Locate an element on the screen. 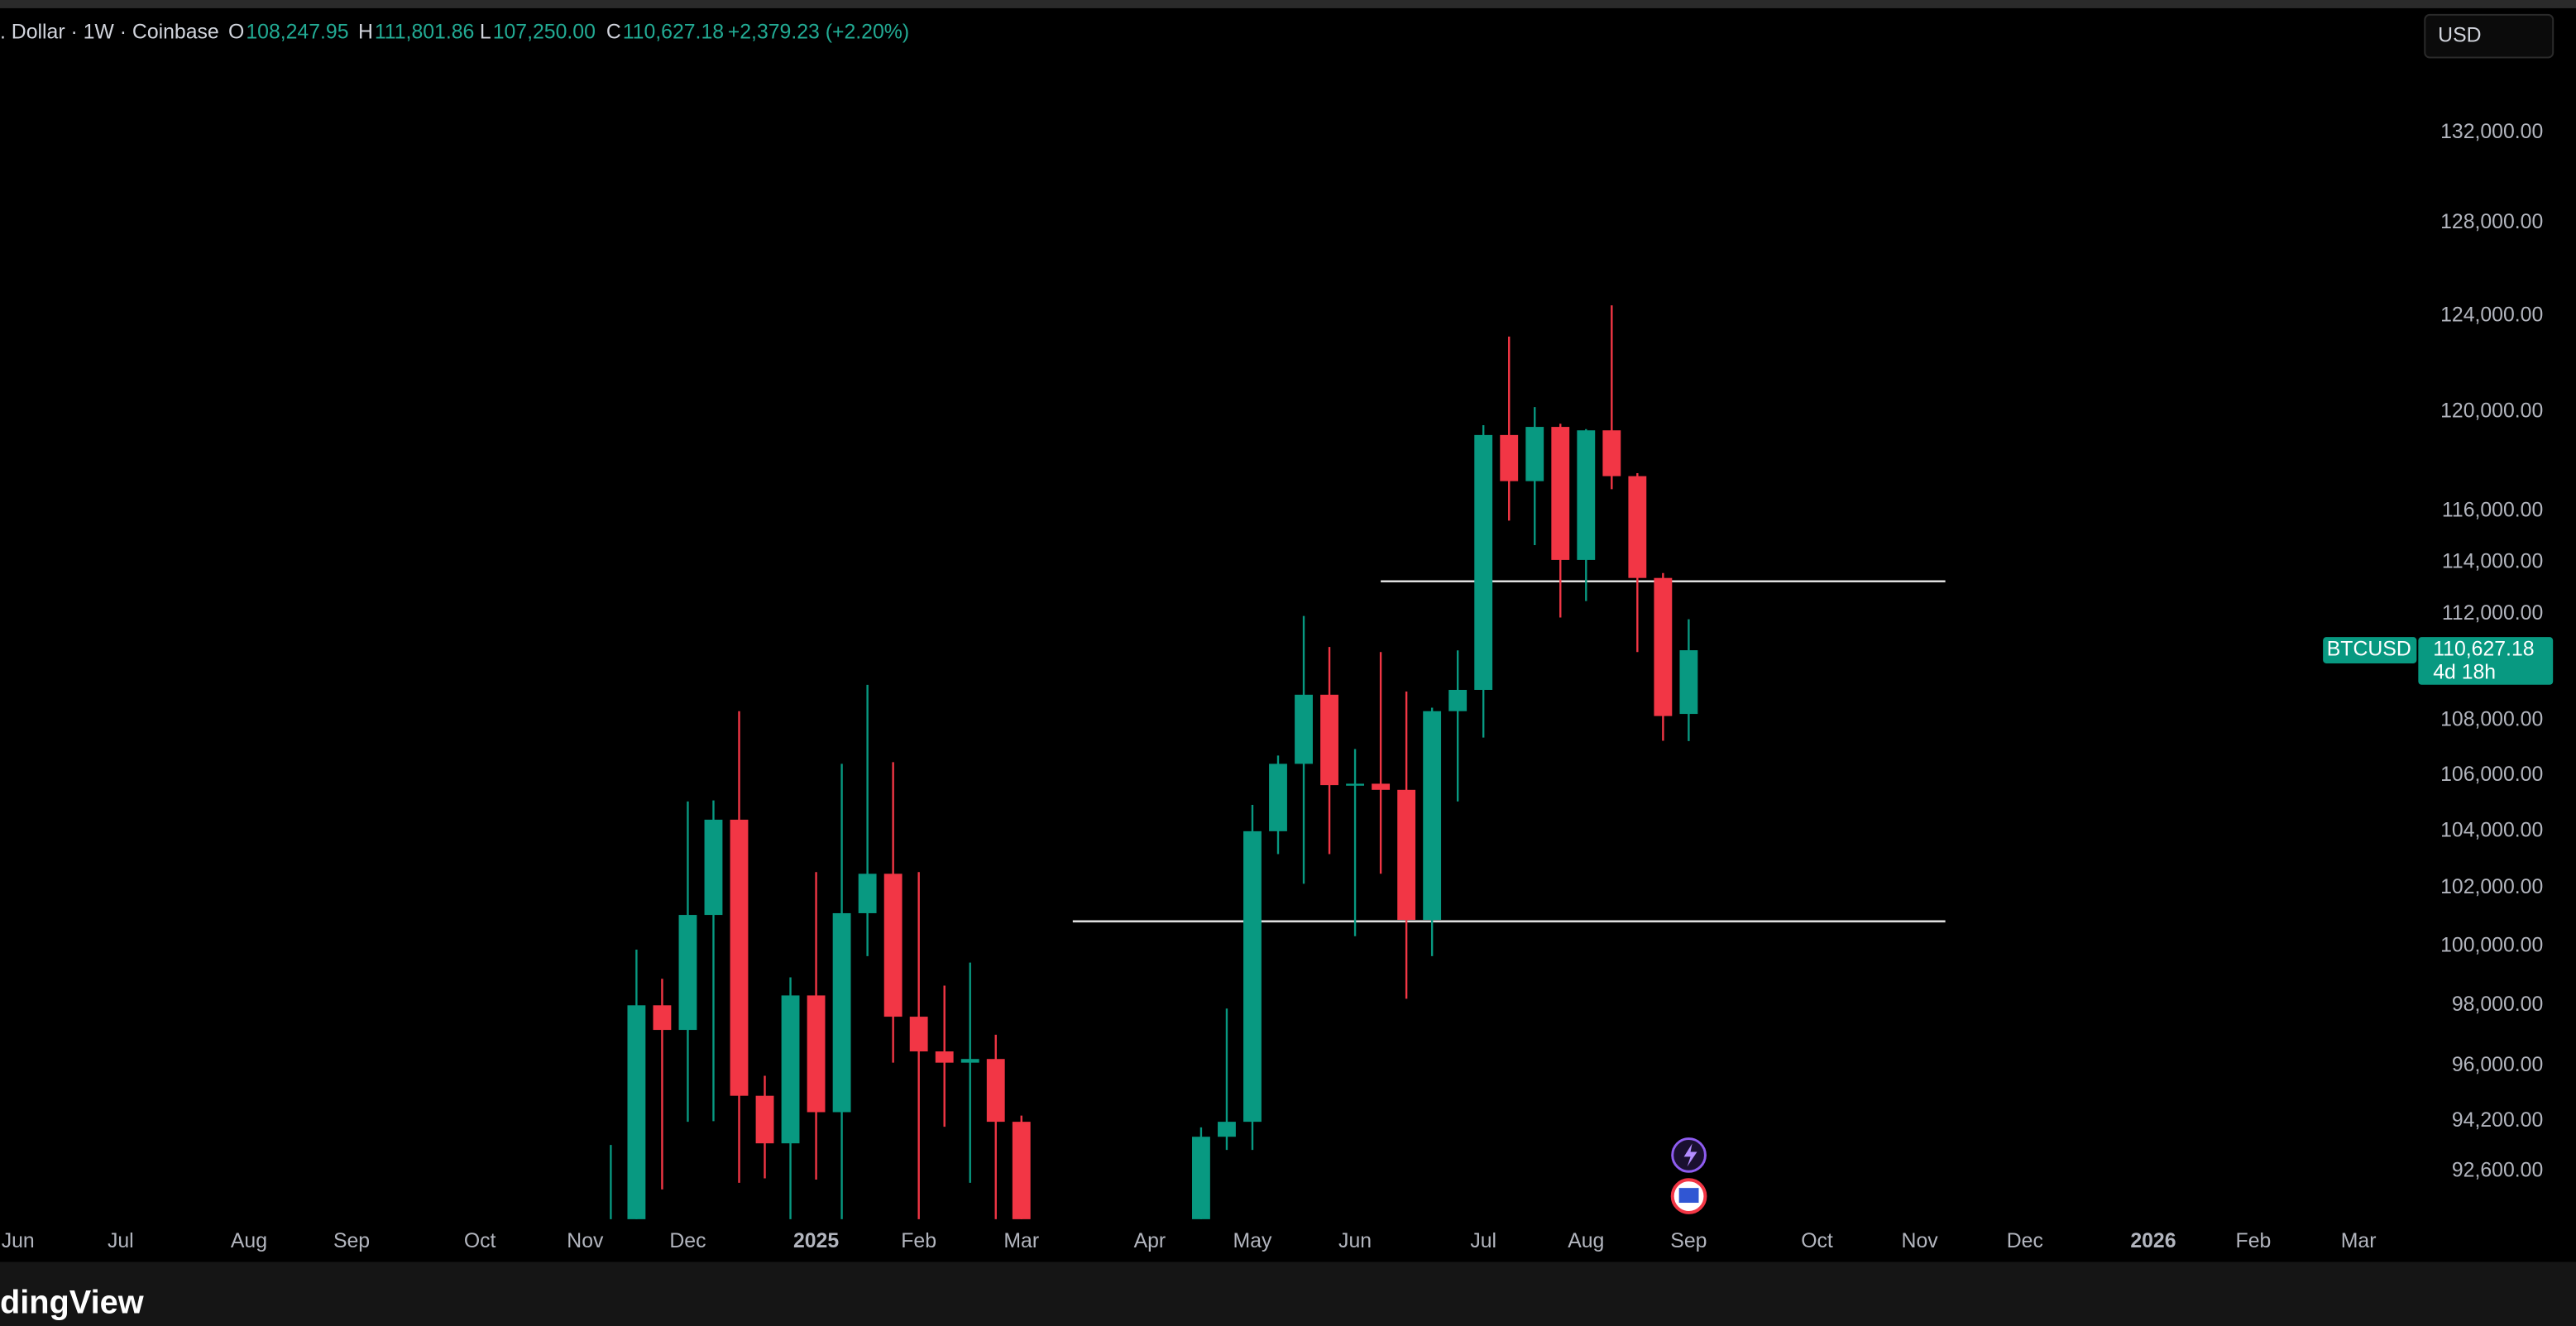 This screenshot has width=2576, height=1326. ohlc-value: 107,250.00 is located at coordinates (545, 32).